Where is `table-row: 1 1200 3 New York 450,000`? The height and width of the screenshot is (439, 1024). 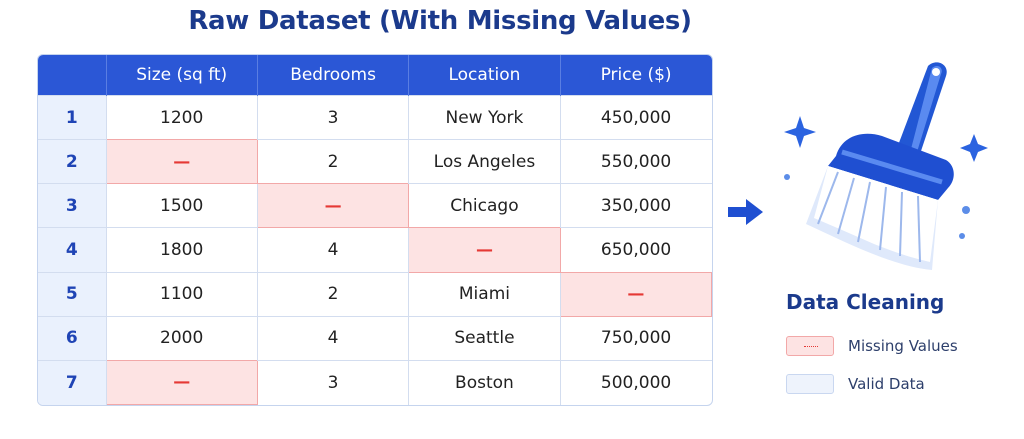 table-row: 1 1200 3 New York 450,000 is located at coordinates (375, 117).